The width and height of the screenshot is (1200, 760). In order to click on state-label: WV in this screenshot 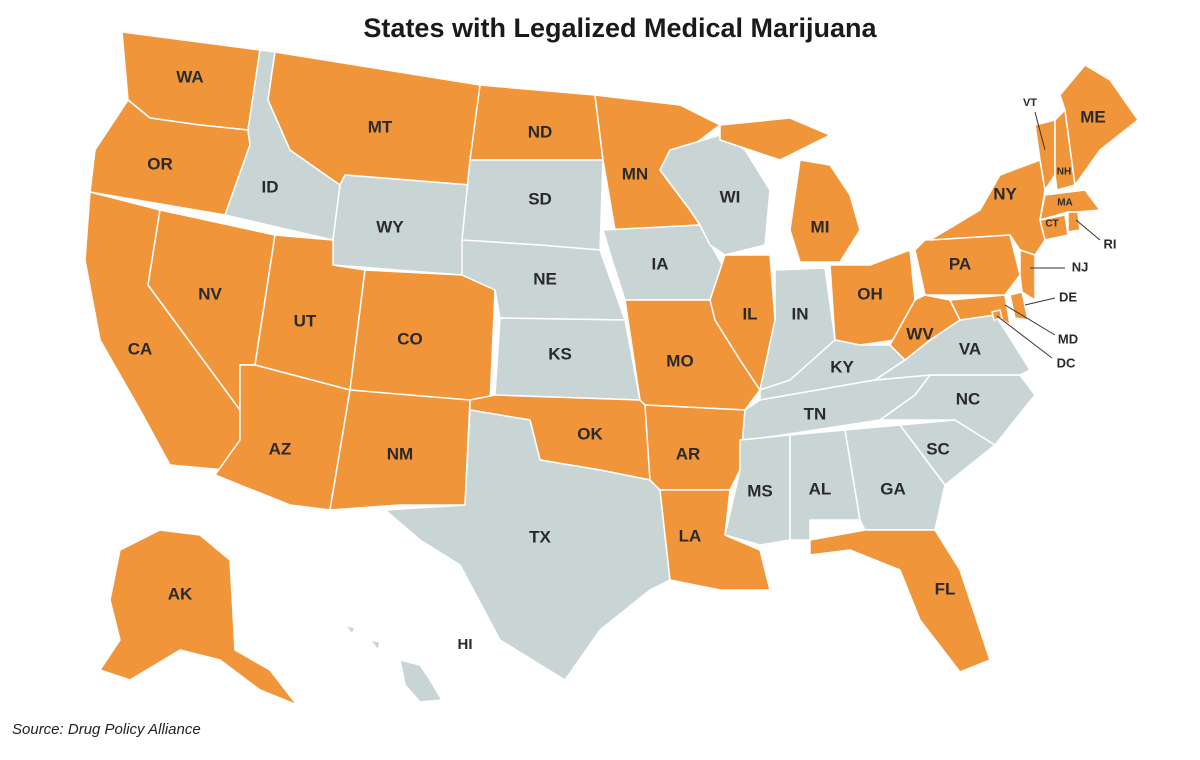, I will do `click(920, 333)`.